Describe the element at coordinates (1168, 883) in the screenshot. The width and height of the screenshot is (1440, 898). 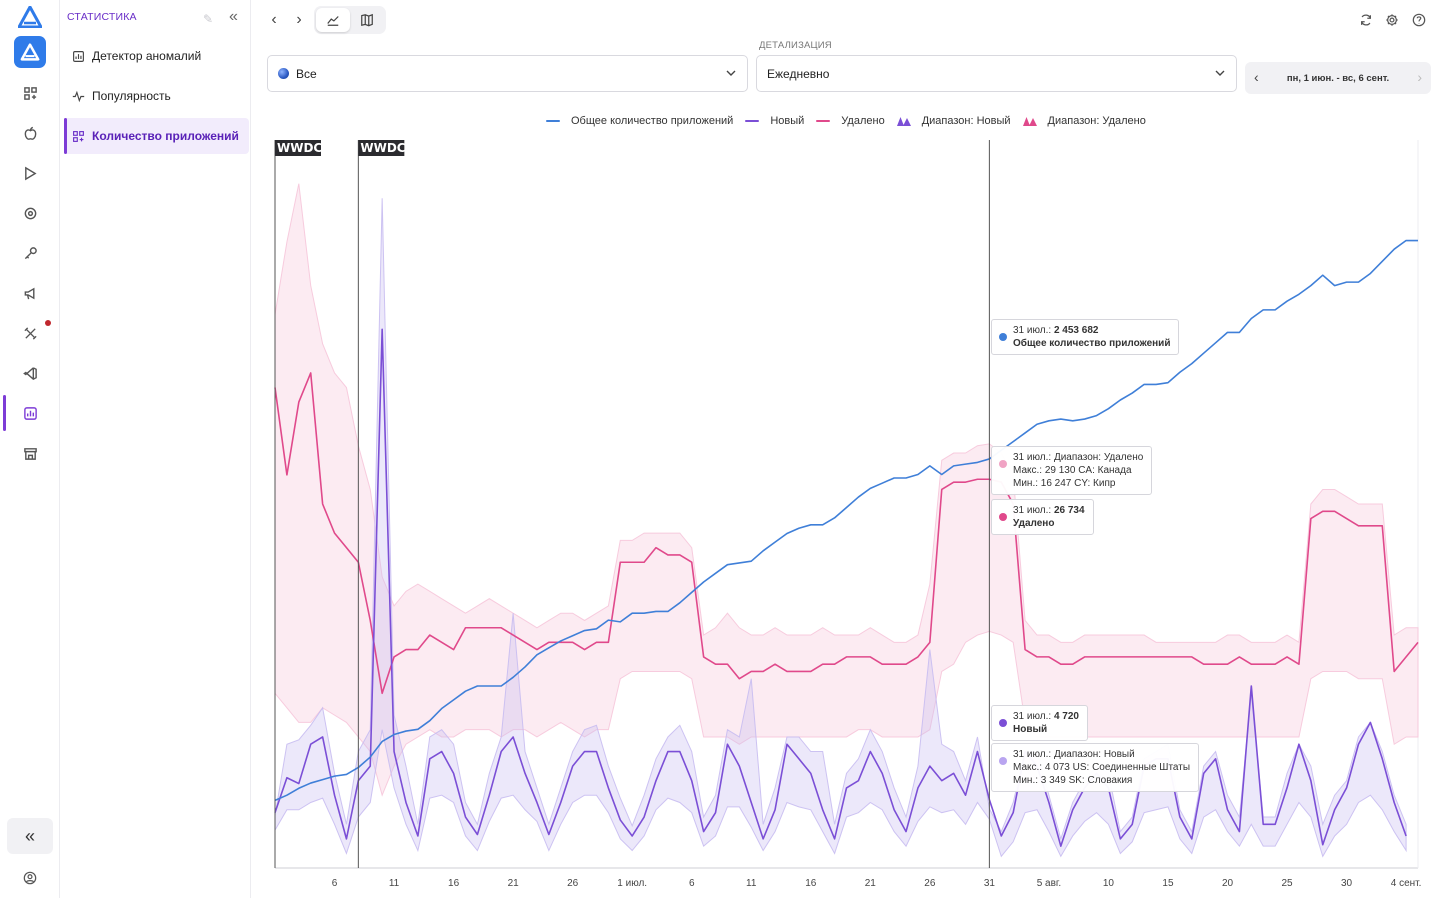
I see `x-tick-label: 15` at that location.